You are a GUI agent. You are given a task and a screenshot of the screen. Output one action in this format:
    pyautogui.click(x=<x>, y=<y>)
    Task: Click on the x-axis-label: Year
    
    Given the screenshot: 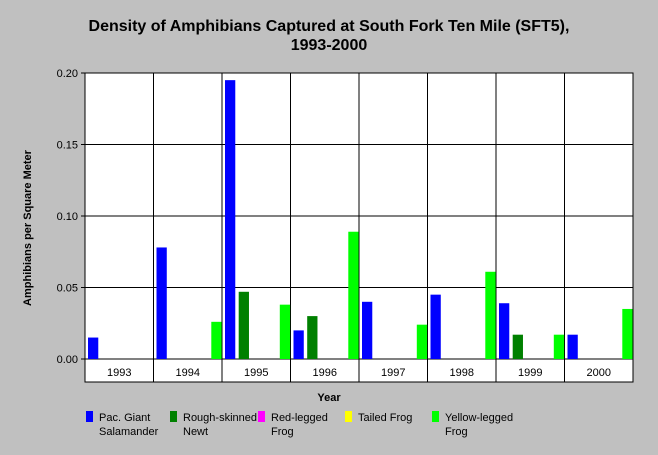 What is the action you would take?
    pyautogui.click(x=329, y=398)
    